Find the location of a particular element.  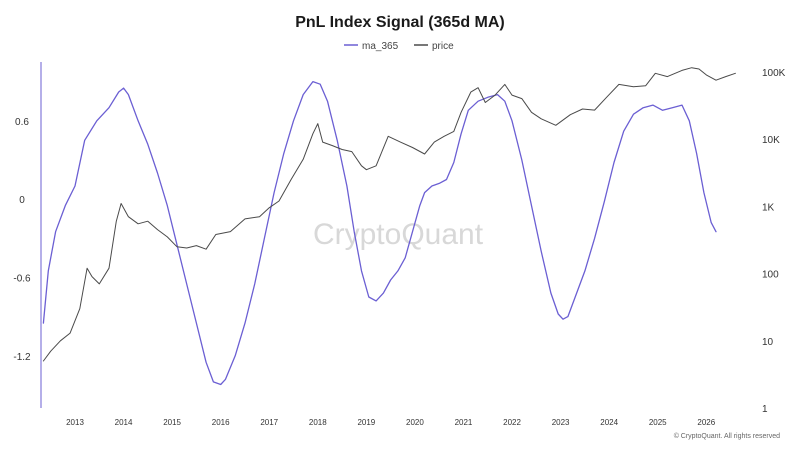

x-tick-label: 2025 is located at coordinates (658, 422).